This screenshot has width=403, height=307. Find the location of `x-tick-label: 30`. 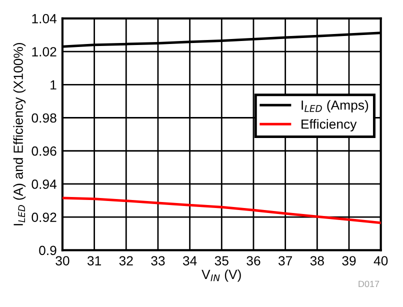

x-tick-label: 30 is located at coordinates (63, 261).